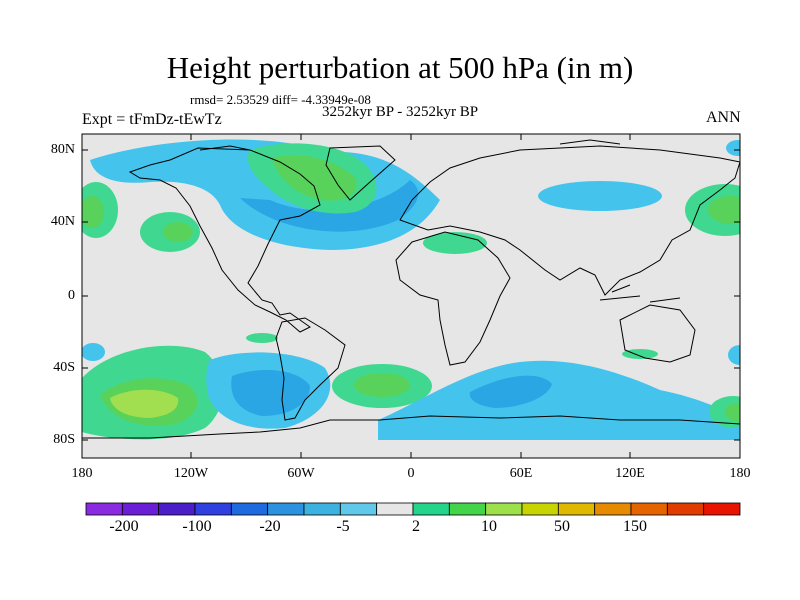  What do you see at coordinates (270, 526) in the screenshot?
I see `colorbar-label: -20` at bounding box center [270, 526].